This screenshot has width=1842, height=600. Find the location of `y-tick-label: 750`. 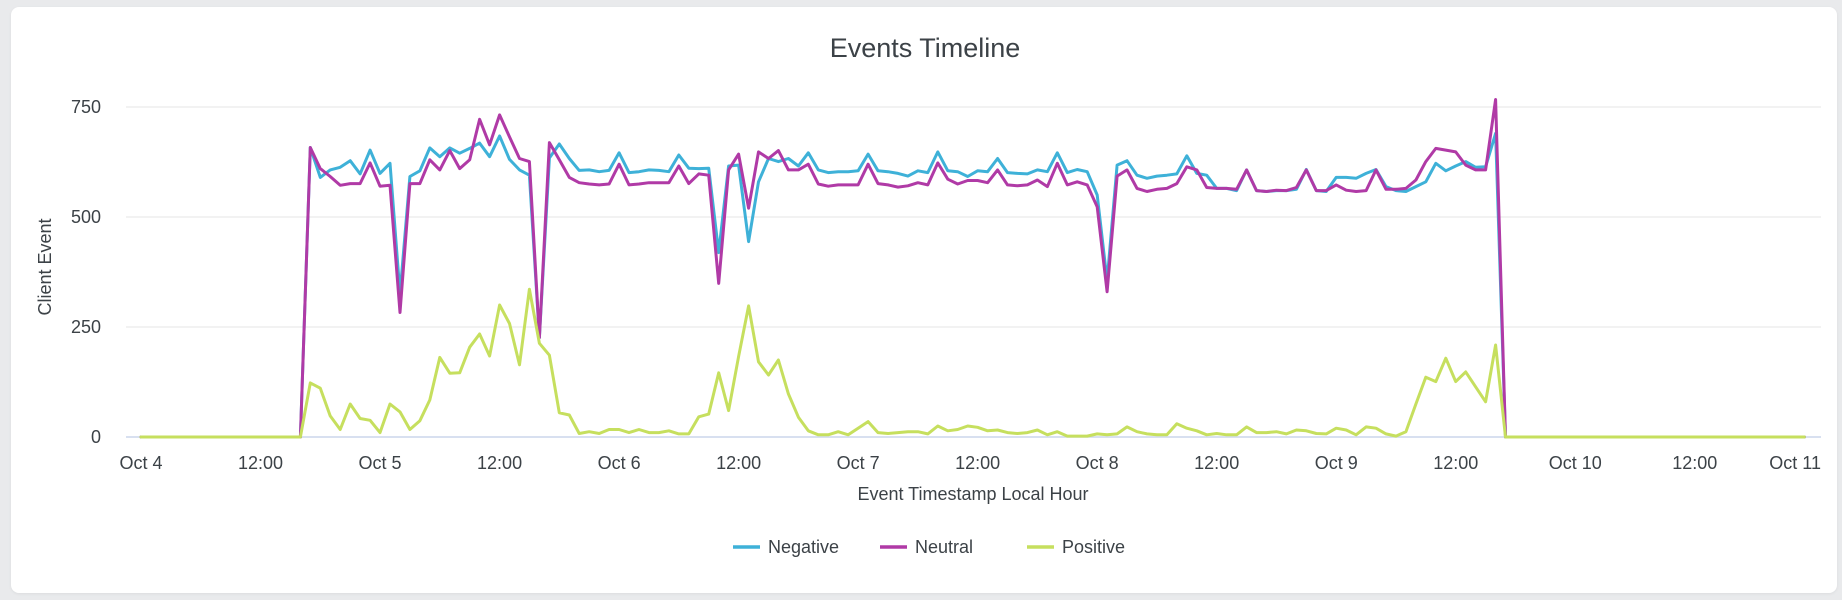

y-tick-label: 750 is located at coordinates (86, 107).